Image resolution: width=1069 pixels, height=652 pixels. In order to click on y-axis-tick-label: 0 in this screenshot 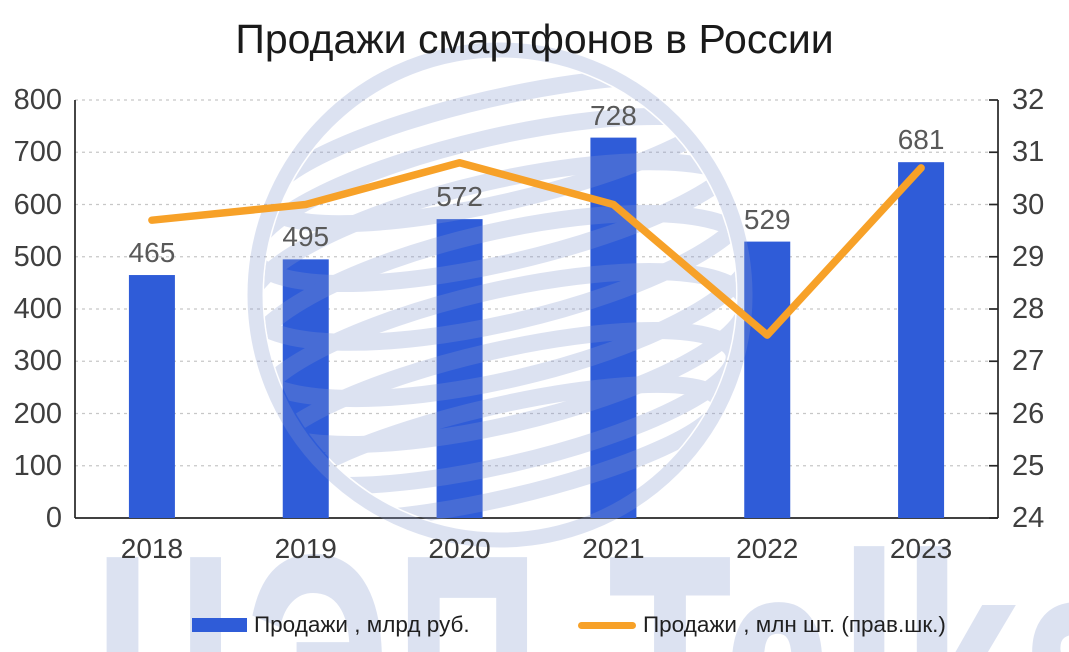, I will do `click(53, 518)`.